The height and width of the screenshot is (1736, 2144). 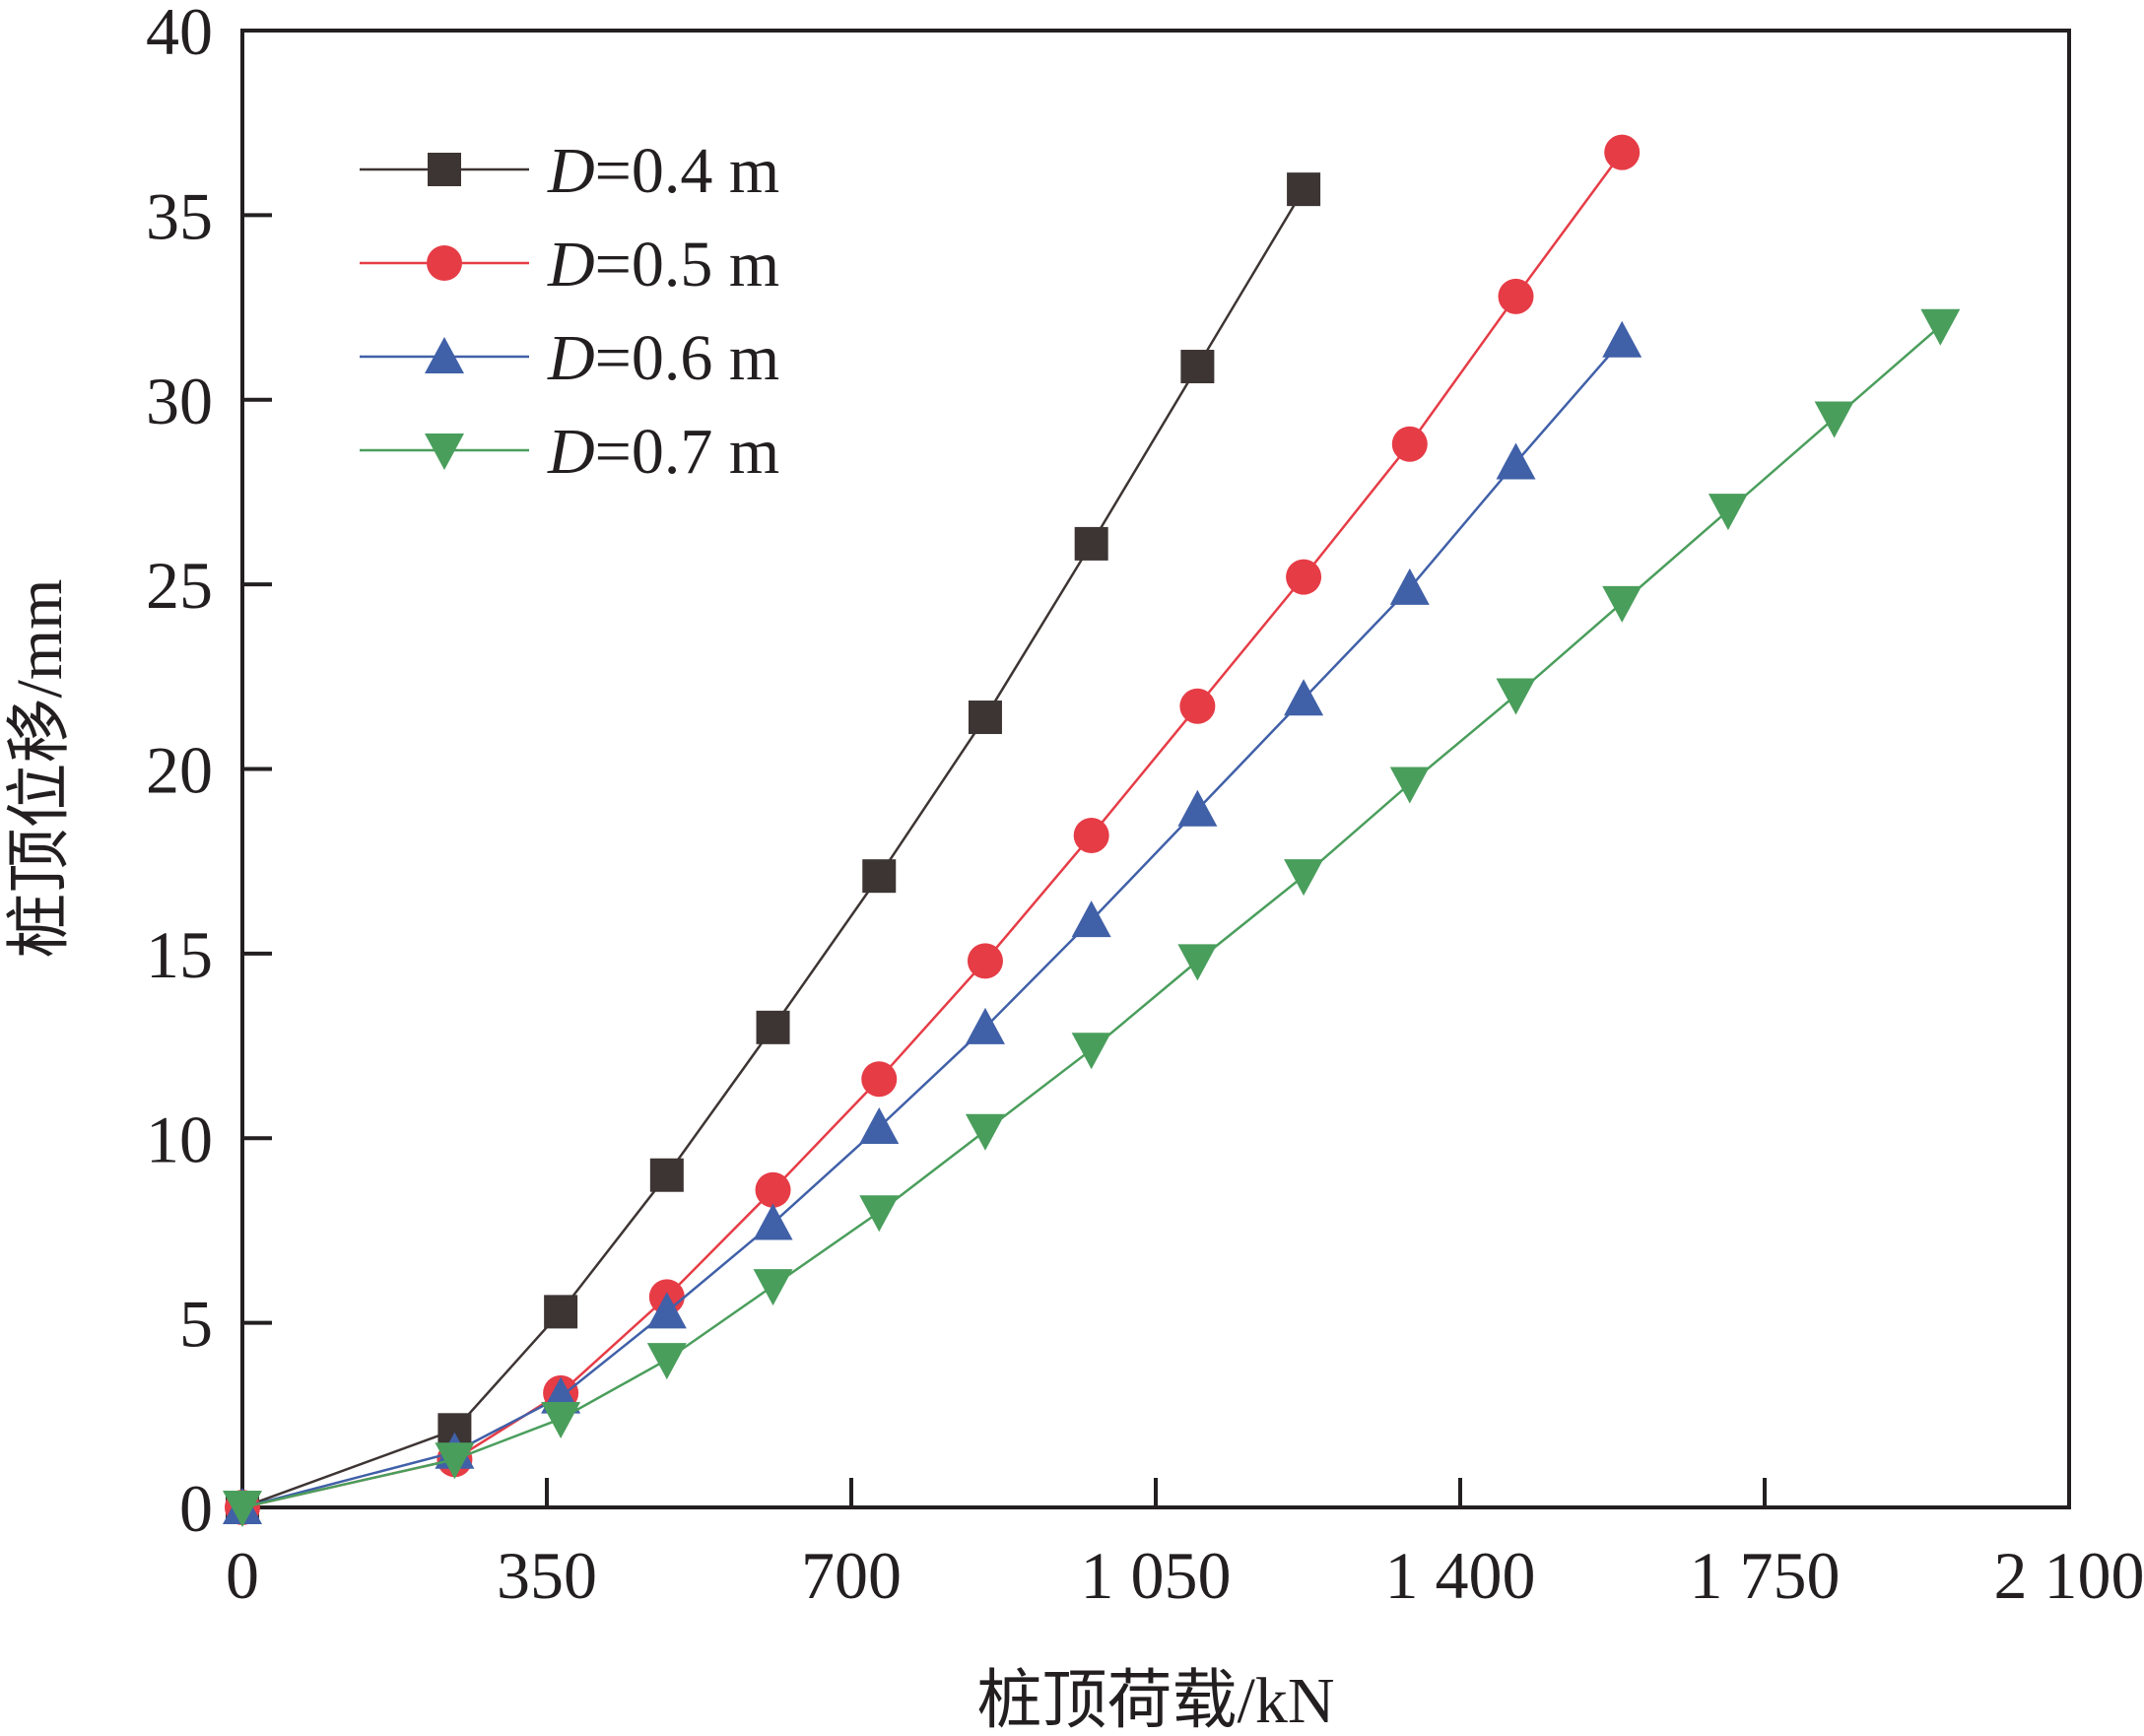 What do you see at coordinates (196, 1508) in the screenshot?
I see `y-tick-label: 0` at bounding box center [196, 1508].